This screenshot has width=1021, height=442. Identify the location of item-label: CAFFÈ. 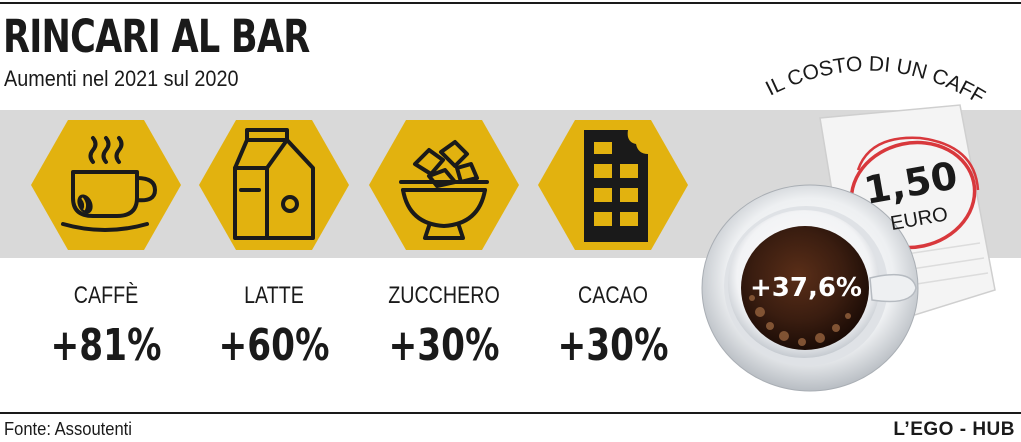
(106, 295).